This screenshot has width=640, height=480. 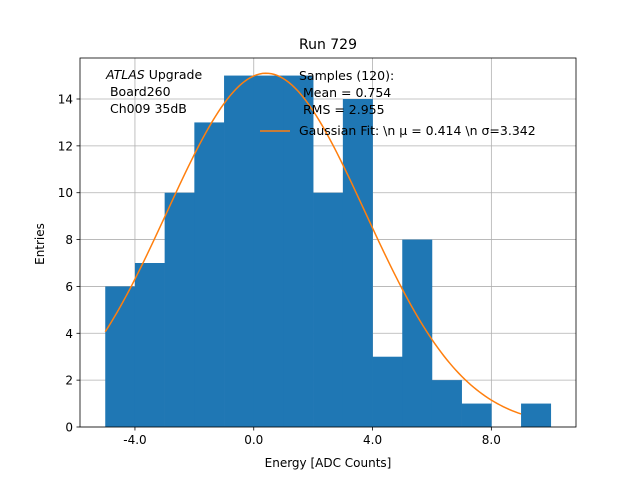 I want to click on samples-count-label: Samples (120):, so click(x=346, y=75).